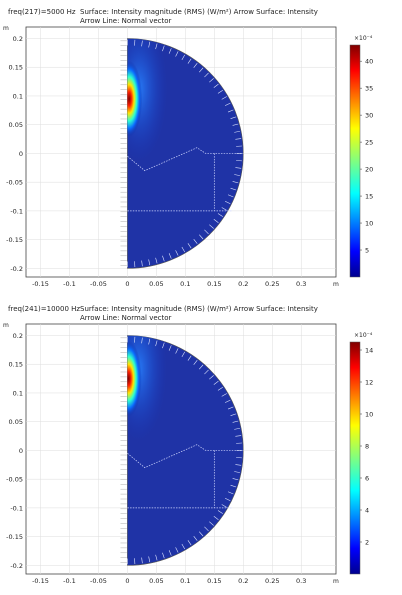  I want to click on y-tick-label: 0, so click(21, 451).